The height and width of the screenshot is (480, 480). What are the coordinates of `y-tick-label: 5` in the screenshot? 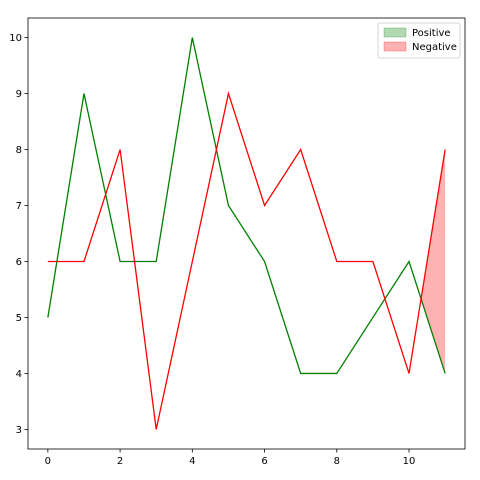 It's located at (19, 318).